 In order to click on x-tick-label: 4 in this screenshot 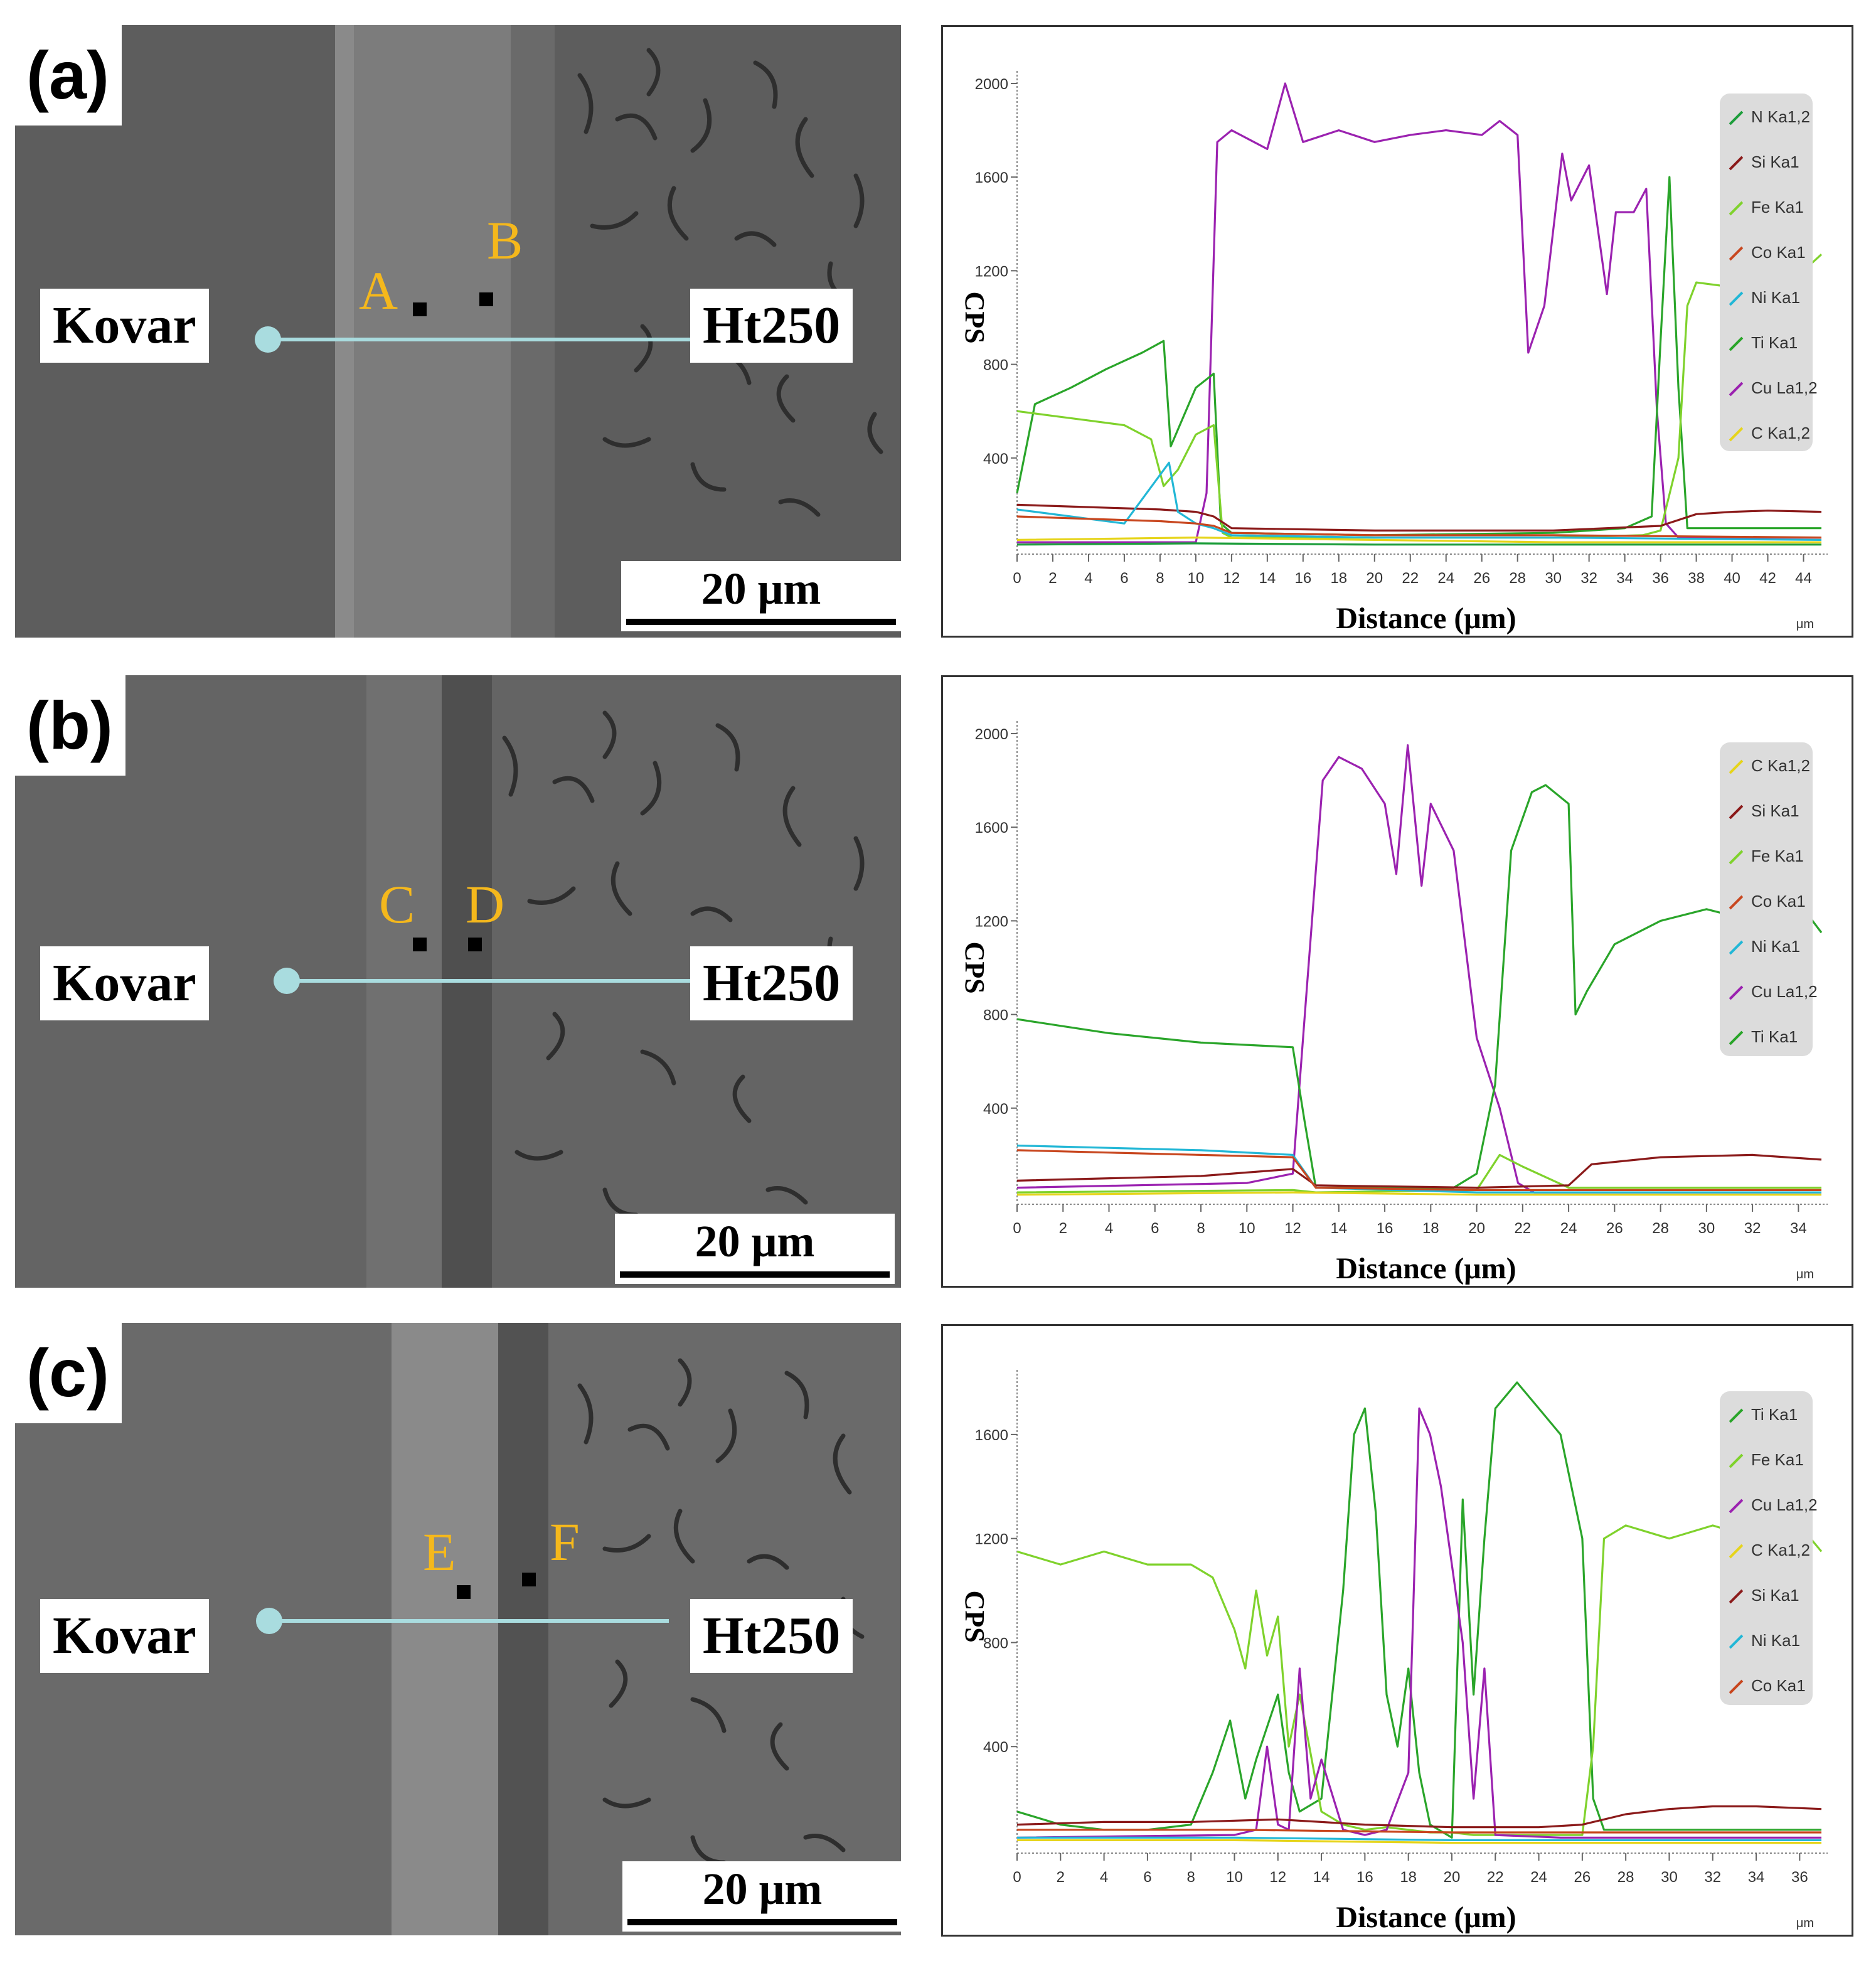, I will do `click(1088, 578)`.